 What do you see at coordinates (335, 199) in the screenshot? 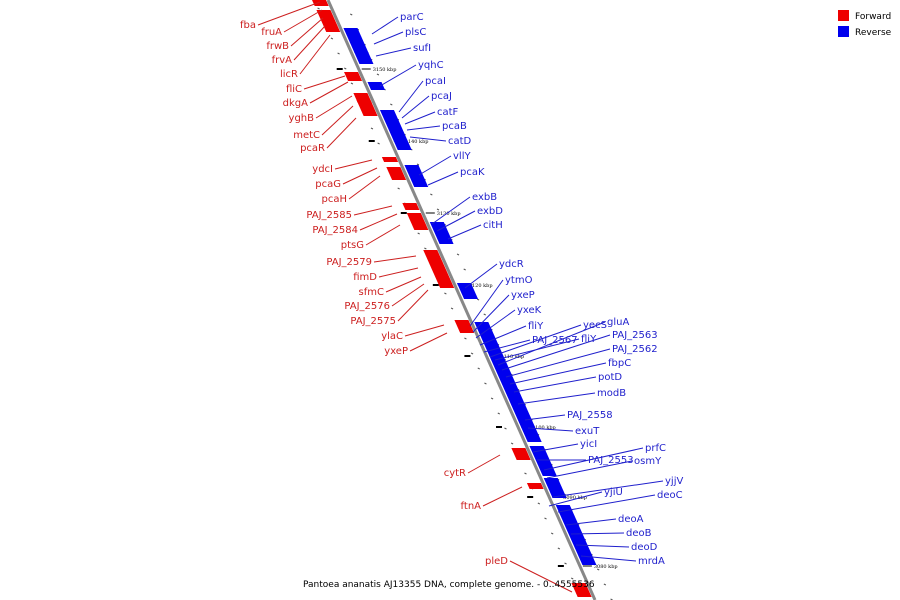
I see `forward-gene-label: pcaH` at bounding box center [335, 199].